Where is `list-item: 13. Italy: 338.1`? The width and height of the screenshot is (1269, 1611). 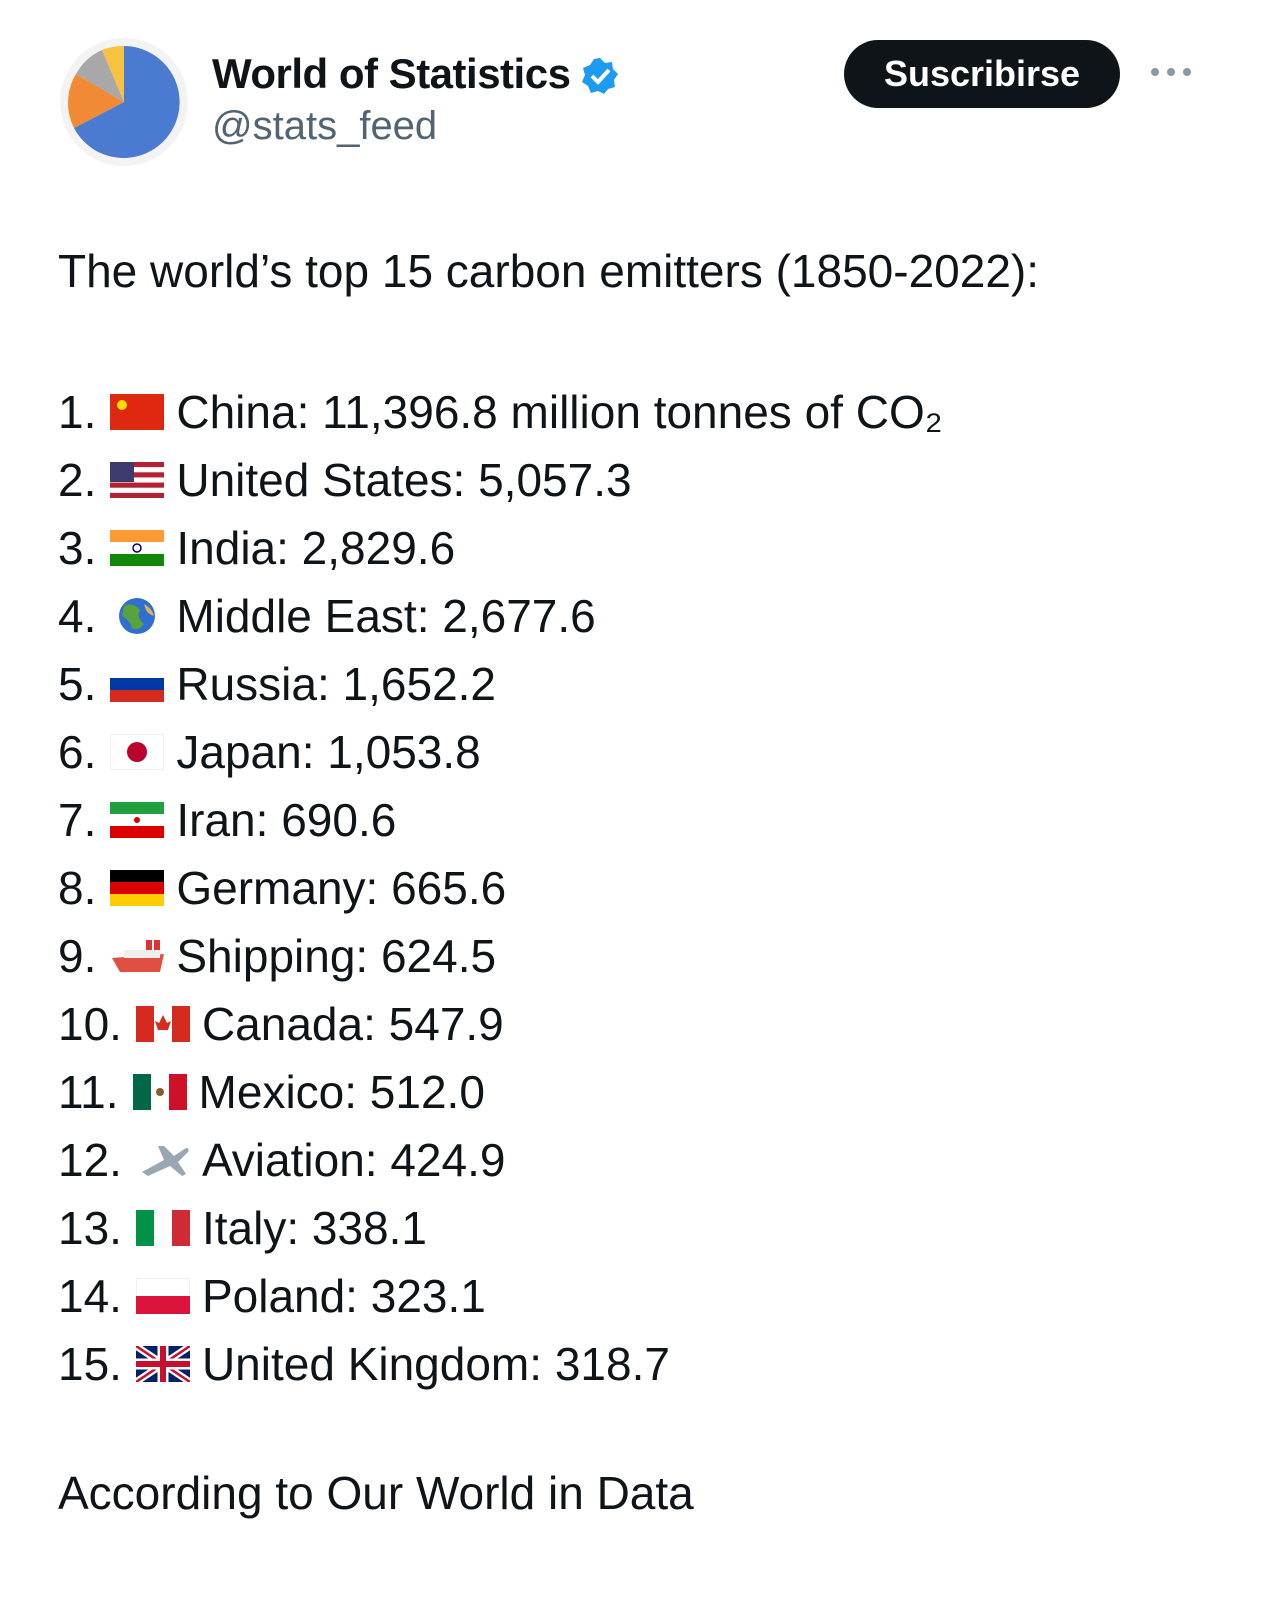
list-item: 13. Italy: 338.1 is located at coordinates (500, 1228).